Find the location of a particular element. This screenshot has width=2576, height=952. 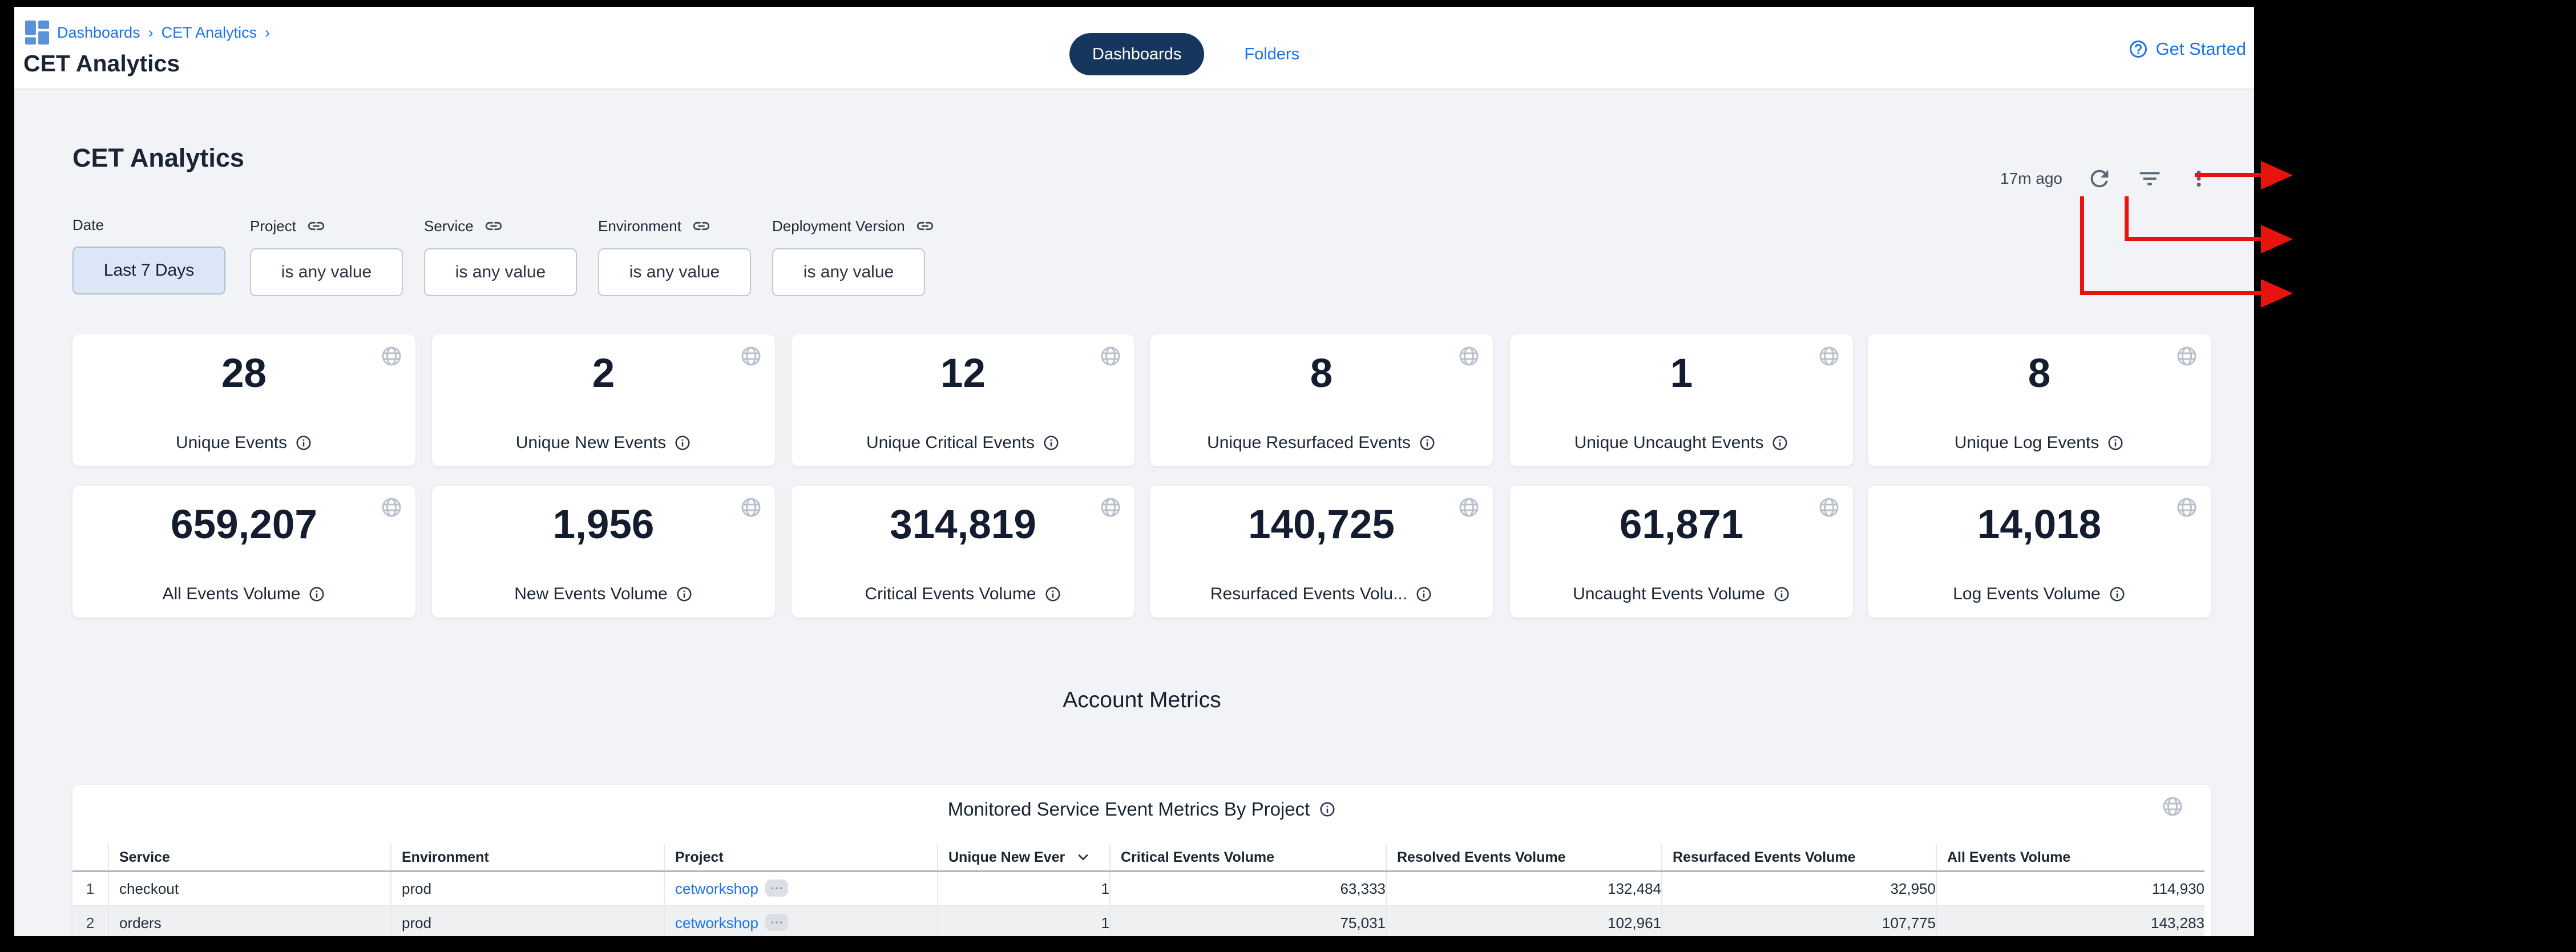

annotation-arrow-kebab-head is located at coordinates (2277, 175).